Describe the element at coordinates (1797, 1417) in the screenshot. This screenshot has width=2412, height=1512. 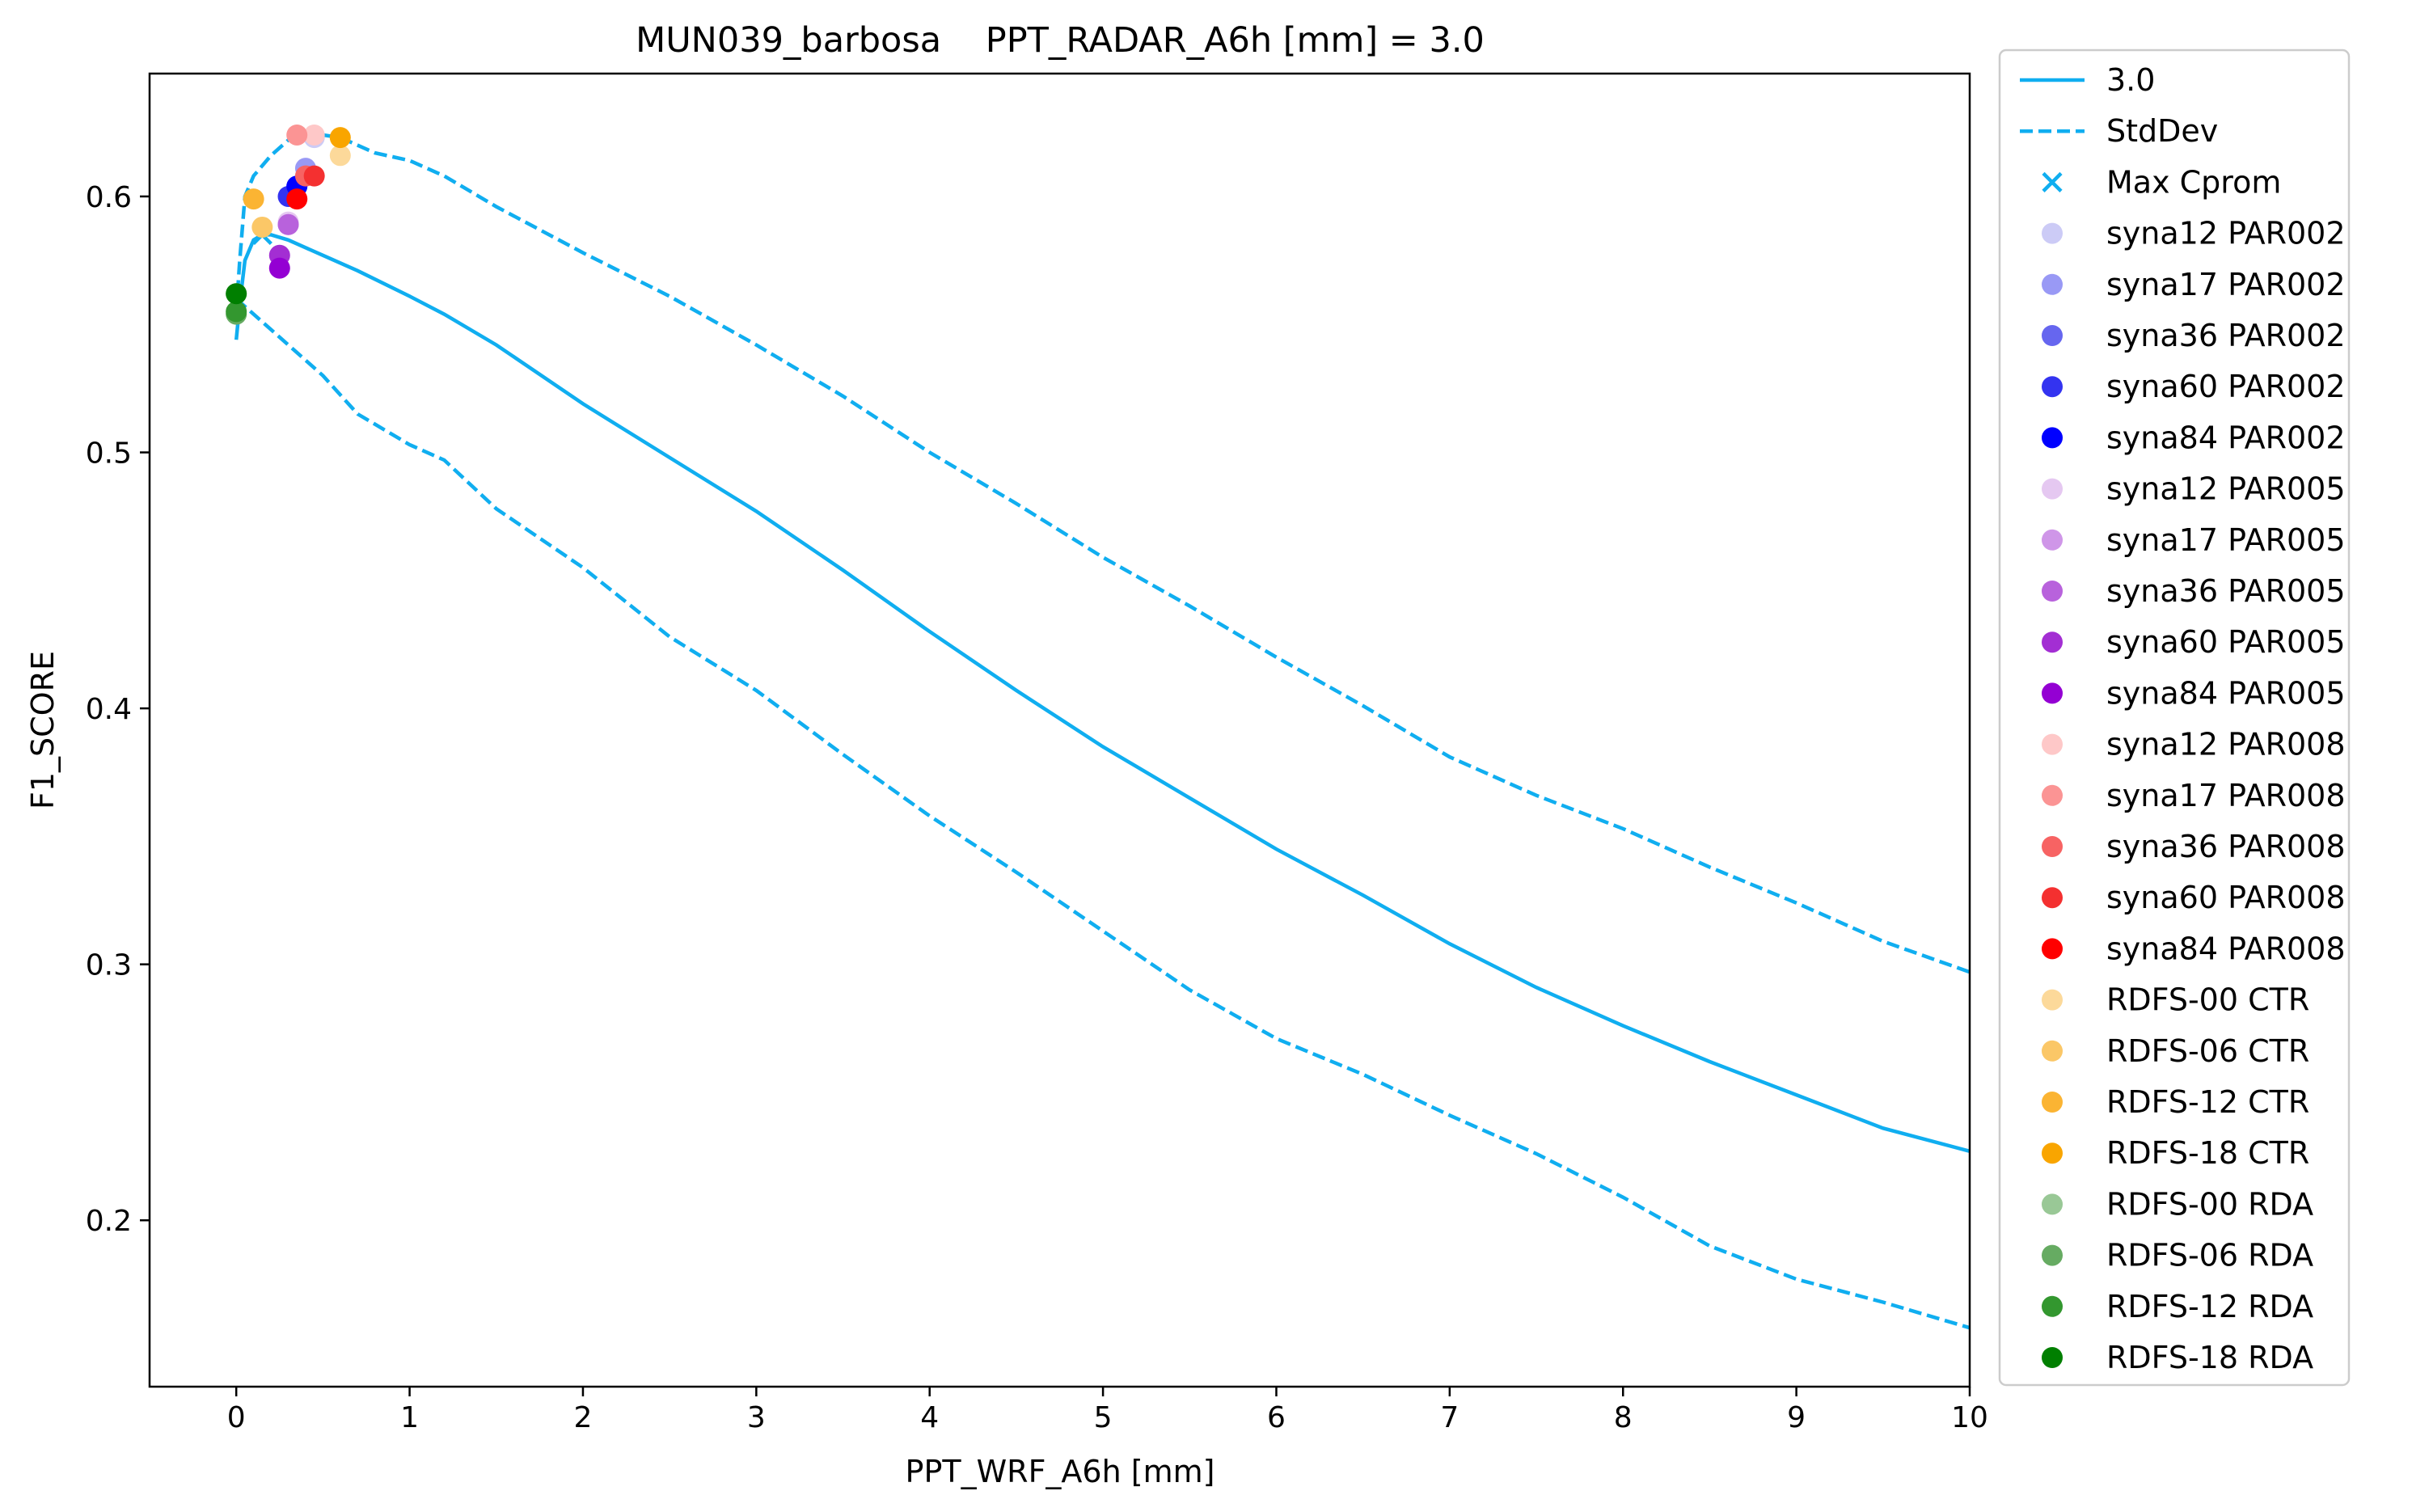
I see `x-tick-label: 9` at that location.